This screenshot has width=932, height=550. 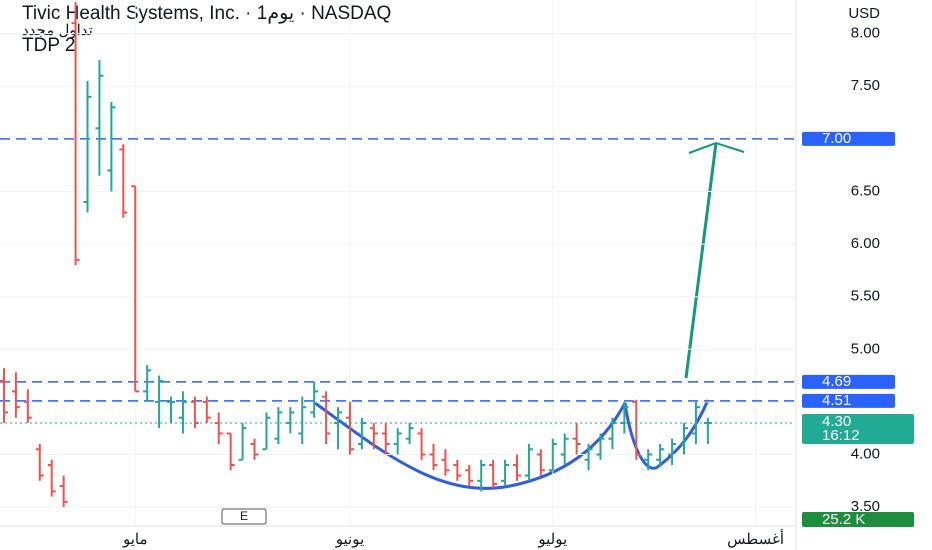 I want to click on cup-annotation, so click(x=470, y=445).